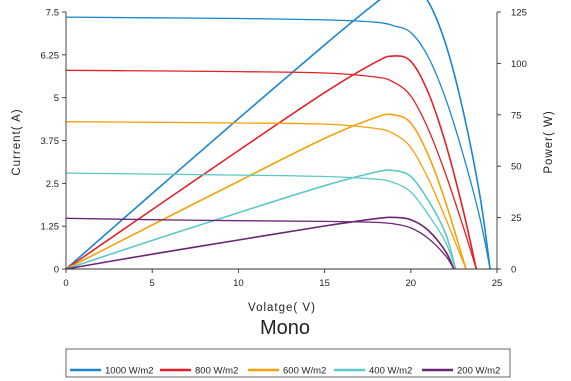  What do you see at coordinates (282, 308) in the screenshot?
I see `x-axis-title: Volatge( V)` at bounding box center [282, 308].